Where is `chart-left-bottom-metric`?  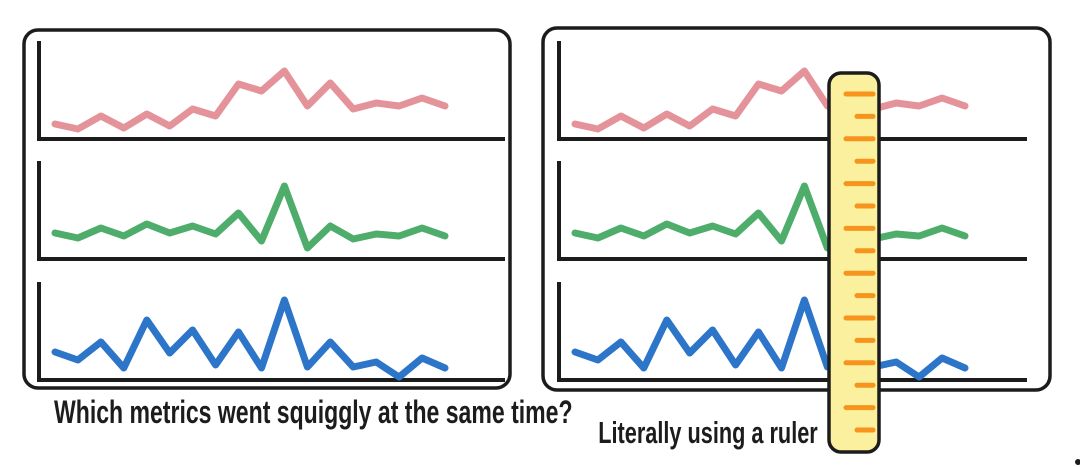 chart-left-bottom-metric is located at coordinates (271, 332).